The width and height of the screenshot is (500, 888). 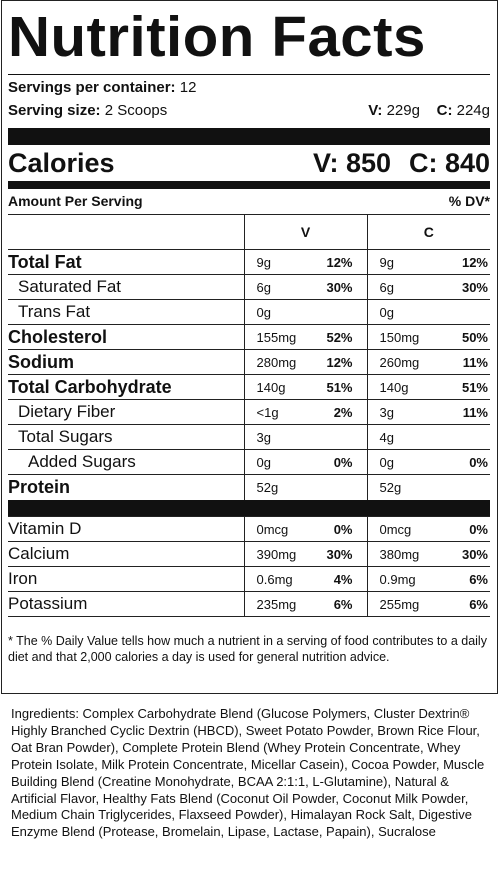 What do you see at coordinates (136, 110) in the screenshot?
I see `serving-size-value: 2 Scoops` at bounding box center [136, 110].